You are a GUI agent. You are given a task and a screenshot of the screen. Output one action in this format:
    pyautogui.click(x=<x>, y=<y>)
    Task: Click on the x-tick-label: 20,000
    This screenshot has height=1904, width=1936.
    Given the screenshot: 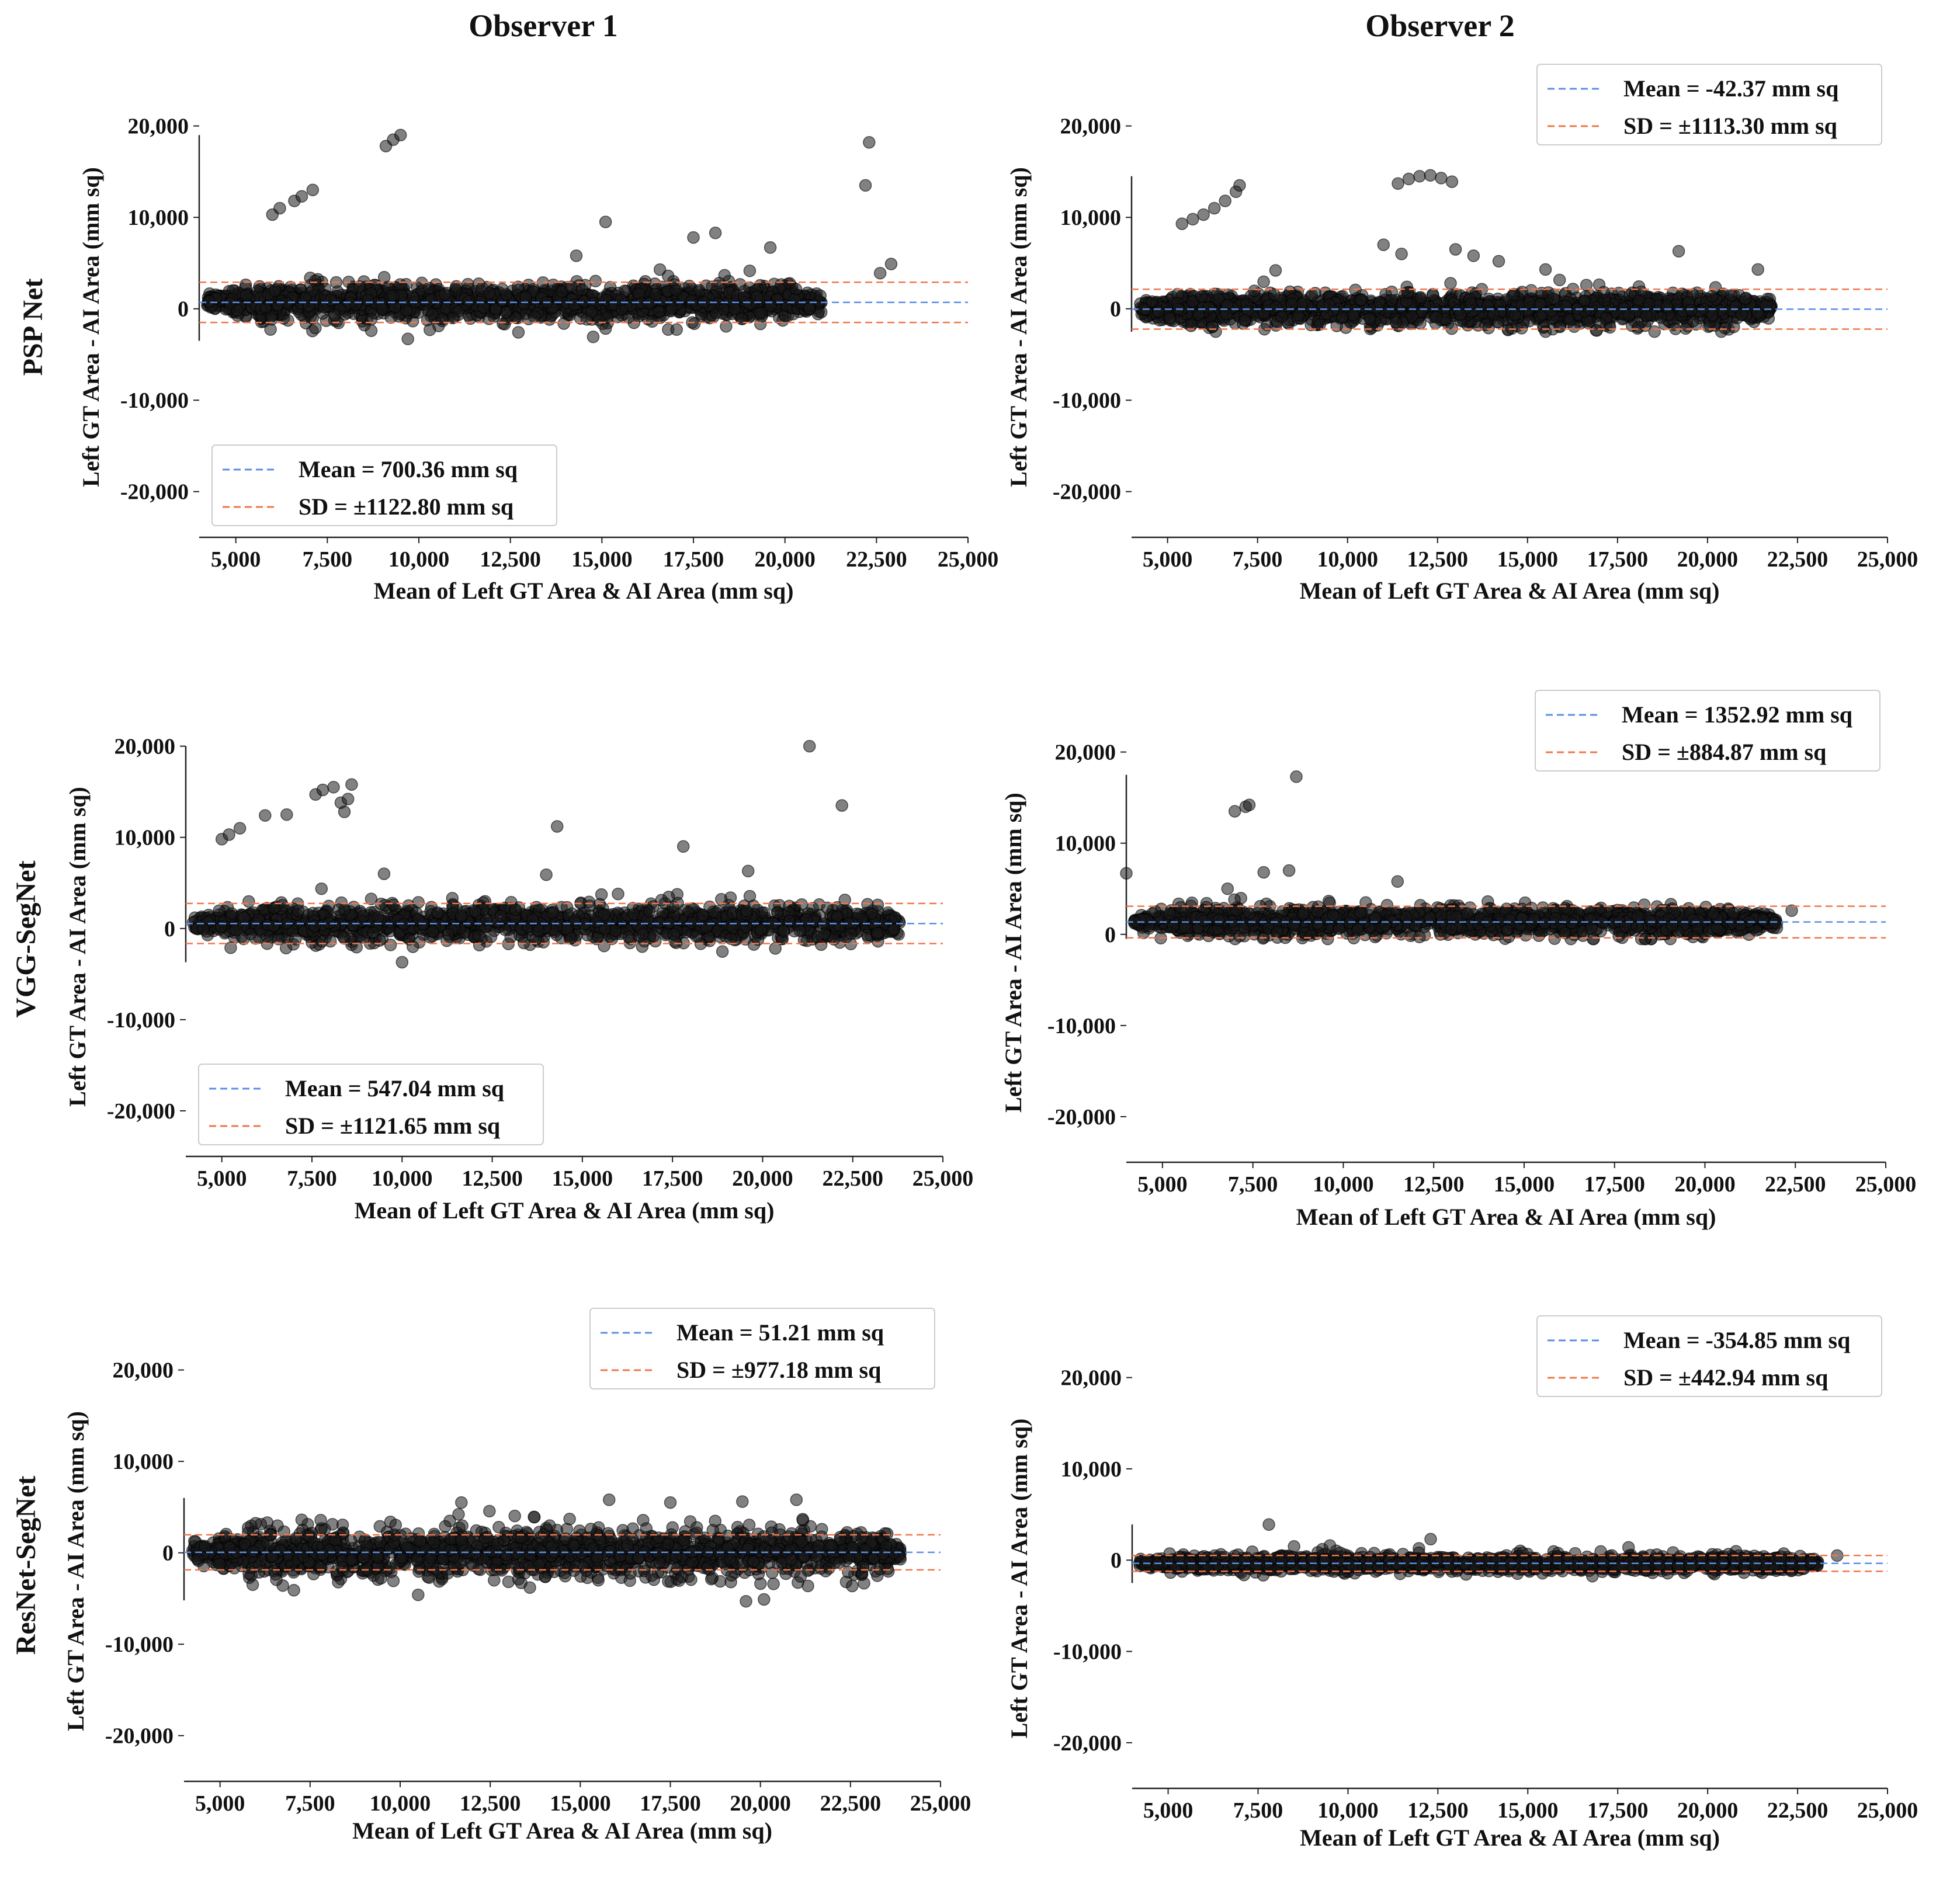 What is the action you would take?
    pyautogui.click(x=762, y=1178)
    